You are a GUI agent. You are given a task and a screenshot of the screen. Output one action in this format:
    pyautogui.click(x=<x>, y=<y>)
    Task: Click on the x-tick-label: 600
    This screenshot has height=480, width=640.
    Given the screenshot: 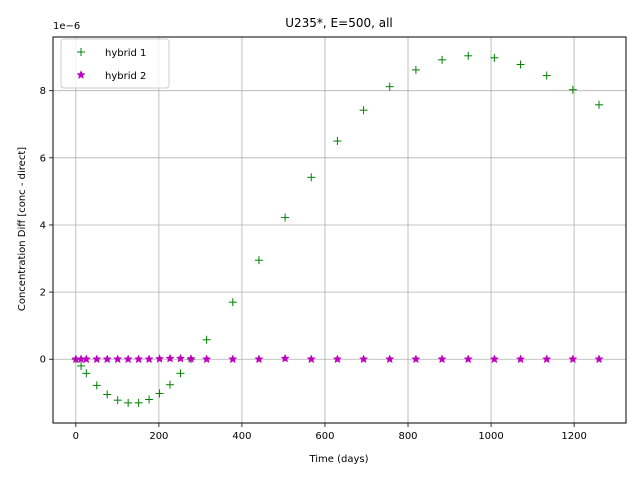 What is the action you would take?
    pyautogui.click(x=324, y=436)
    